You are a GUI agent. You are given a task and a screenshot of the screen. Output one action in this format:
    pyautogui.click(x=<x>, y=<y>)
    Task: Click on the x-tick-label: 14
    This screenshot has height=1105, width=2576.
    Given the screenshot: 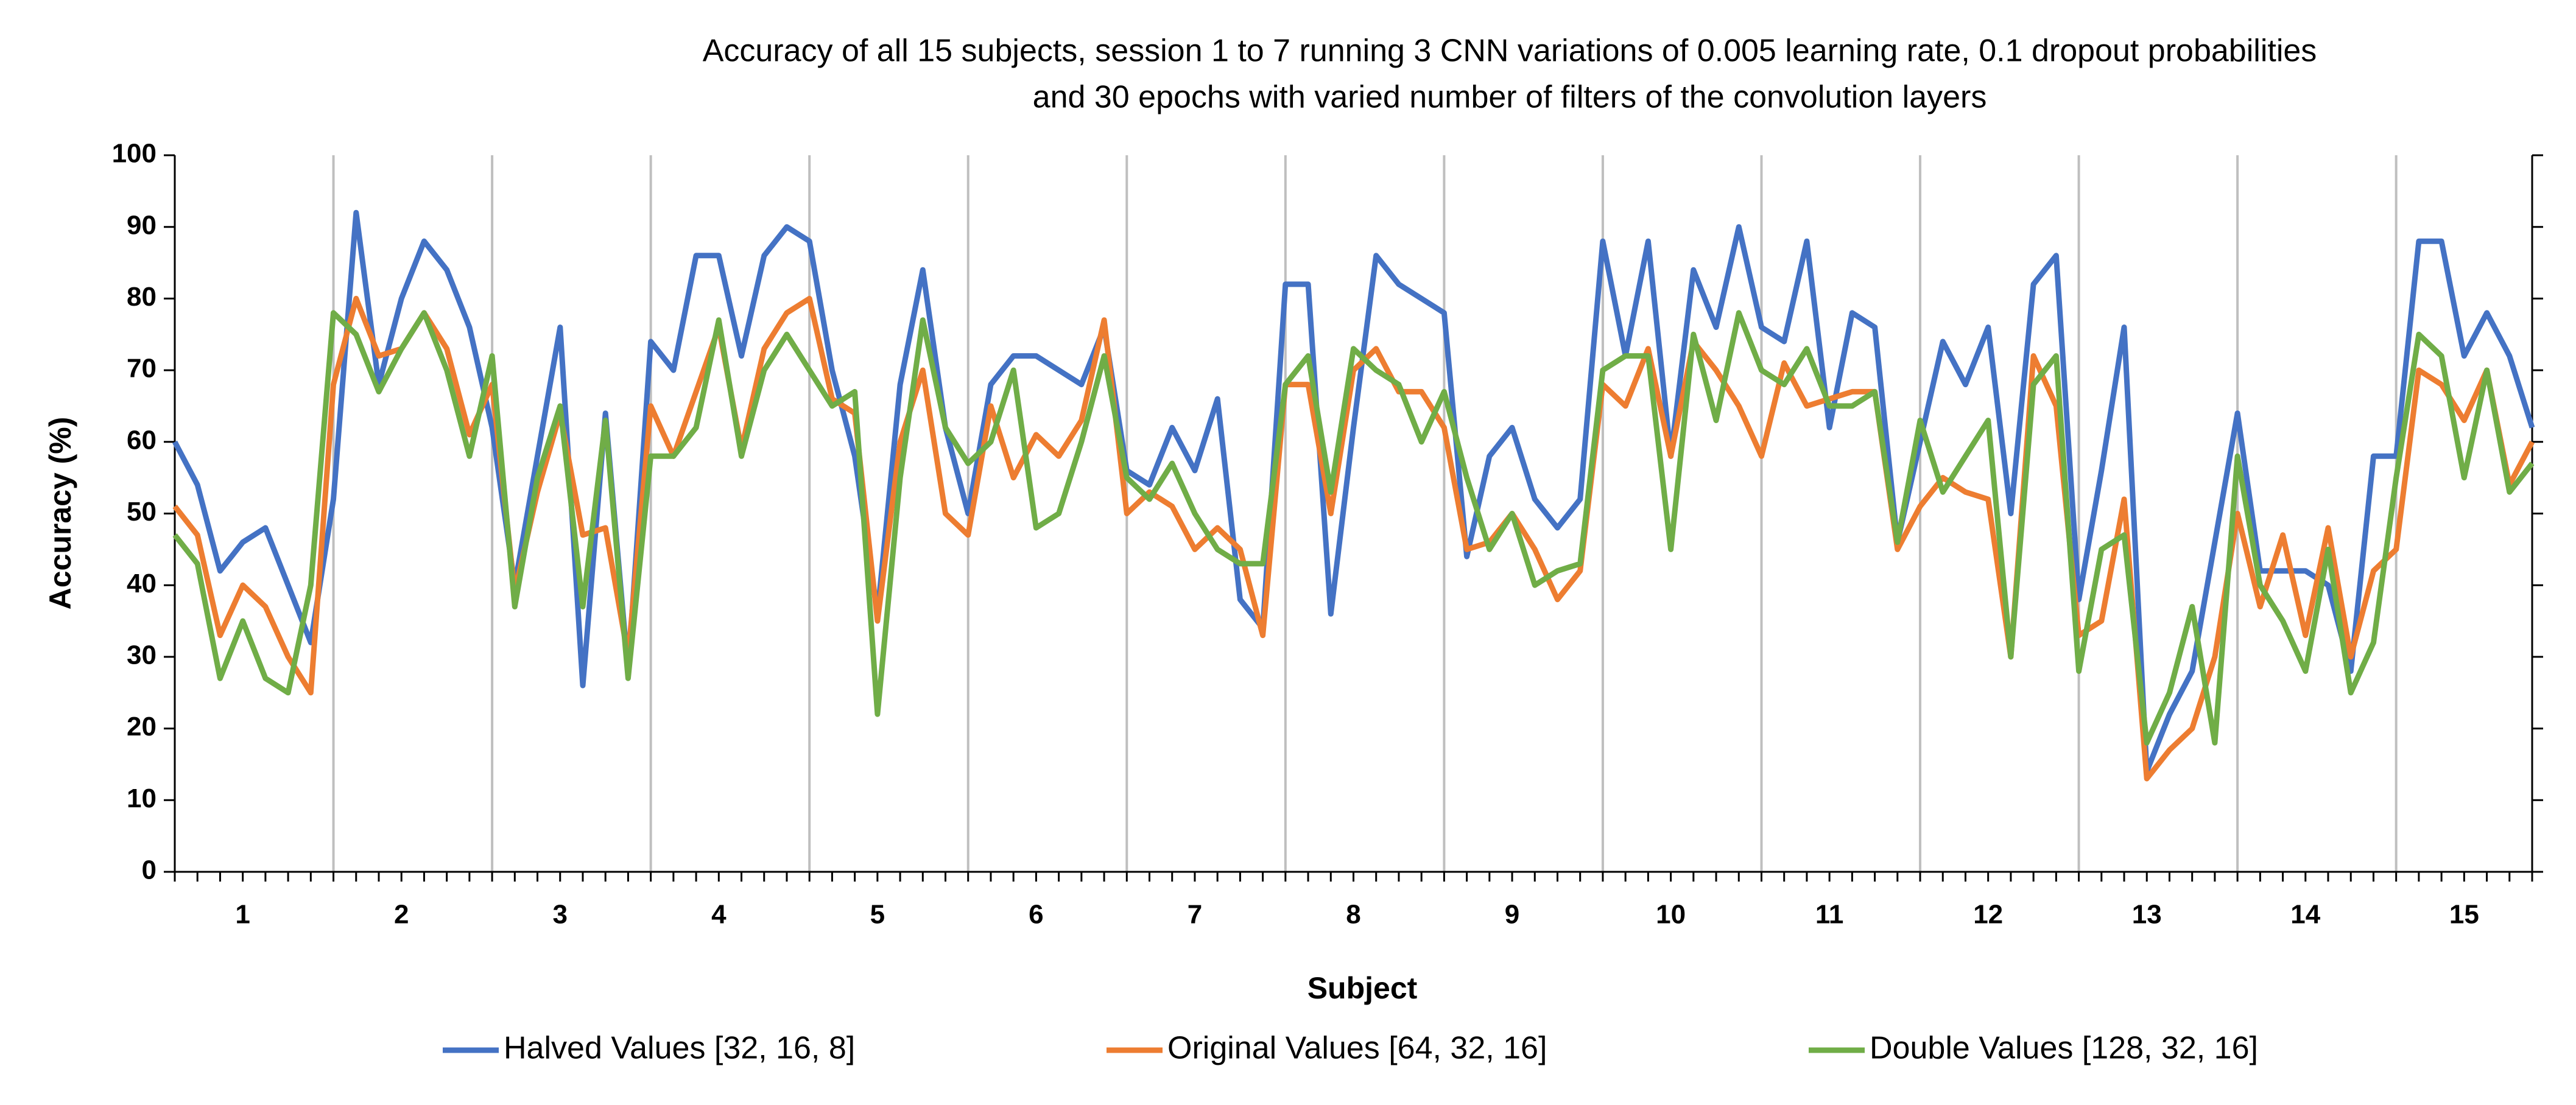 What is the action you would take?
    pyautogui.click(x=2305, y=915)
    